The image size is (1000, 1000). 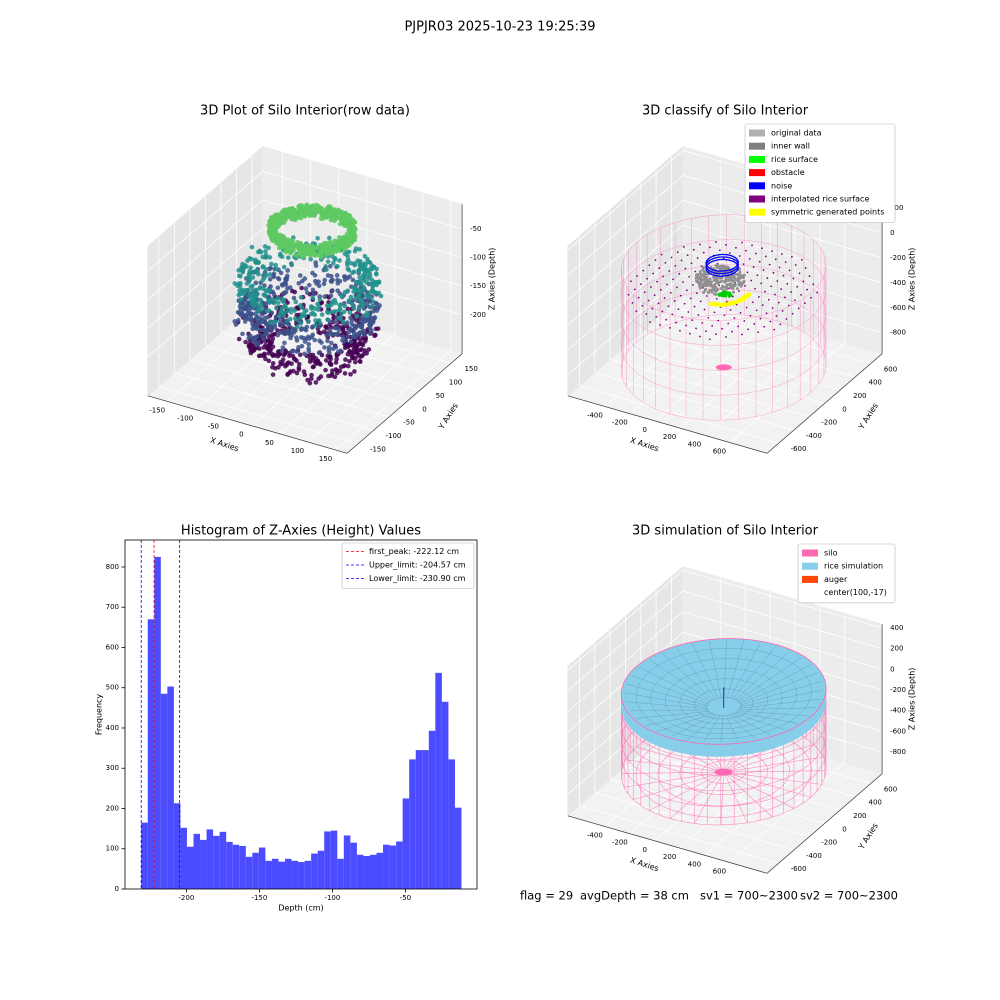 What do you see at coordinates (896, 649) in the screenshot?
I see `z-tick-label: 200` at bounding box center [896, 649].